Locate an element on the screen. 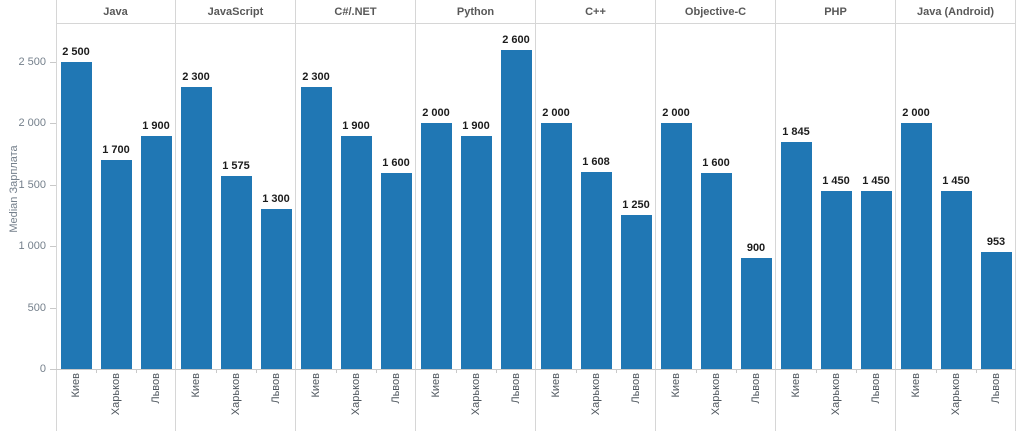  facet-panel: C#/.NET 2 300 Киев 1 900 Харьков 1 600 Львов is located at coordinates (356, 215).